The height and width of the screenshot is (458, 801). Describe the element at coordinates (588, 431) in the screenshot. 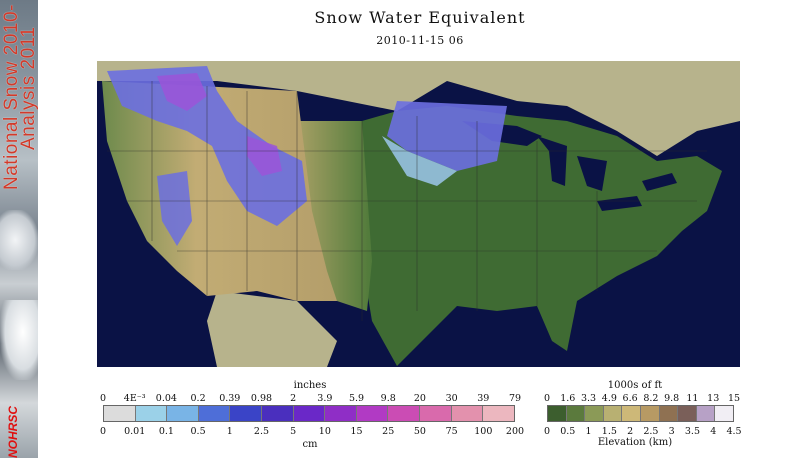

I see `elev-km-tick: 1` at that location.